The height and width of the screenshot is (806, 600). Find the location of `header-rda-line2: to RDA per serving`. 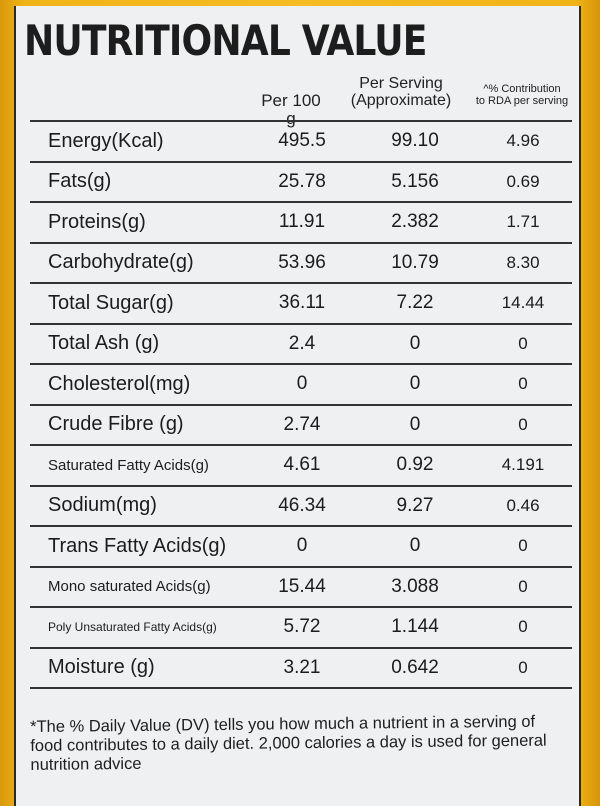

header-rda-line2: to RDA per serving is located at coordinates (522, 100).